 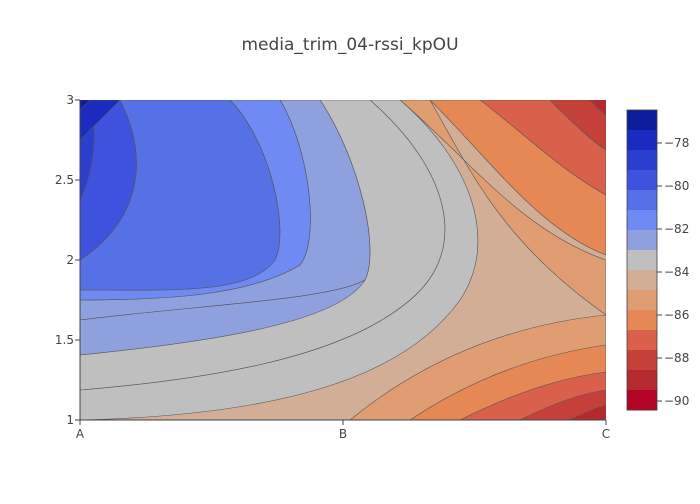 I want to click on x-tick-label-B: B, so click(x=343, y=434).